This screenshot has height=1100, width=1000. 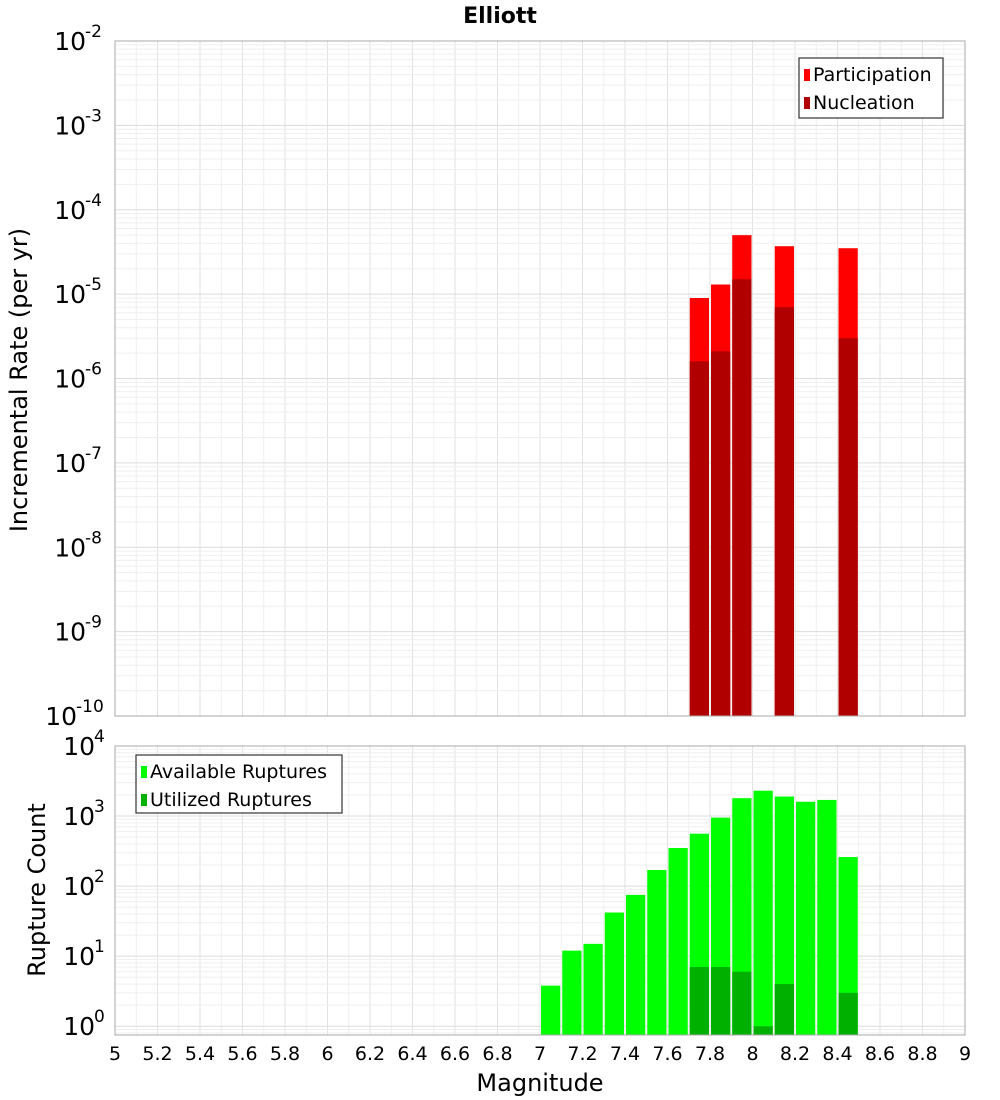 What do you see at coordinates (93, 370) in the screenshot?
I see `y-tick-exponent: -6` at bounding box center [93, 370].